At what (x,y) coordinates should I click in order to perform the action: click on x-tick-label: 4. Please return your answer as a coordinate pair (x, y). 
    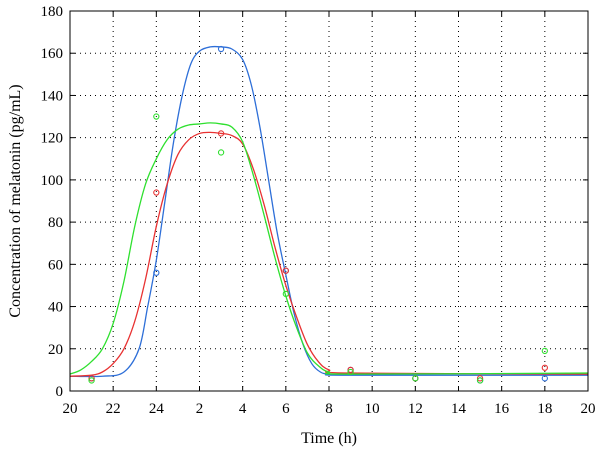
    Looking at the image, I should click on (243, 409).